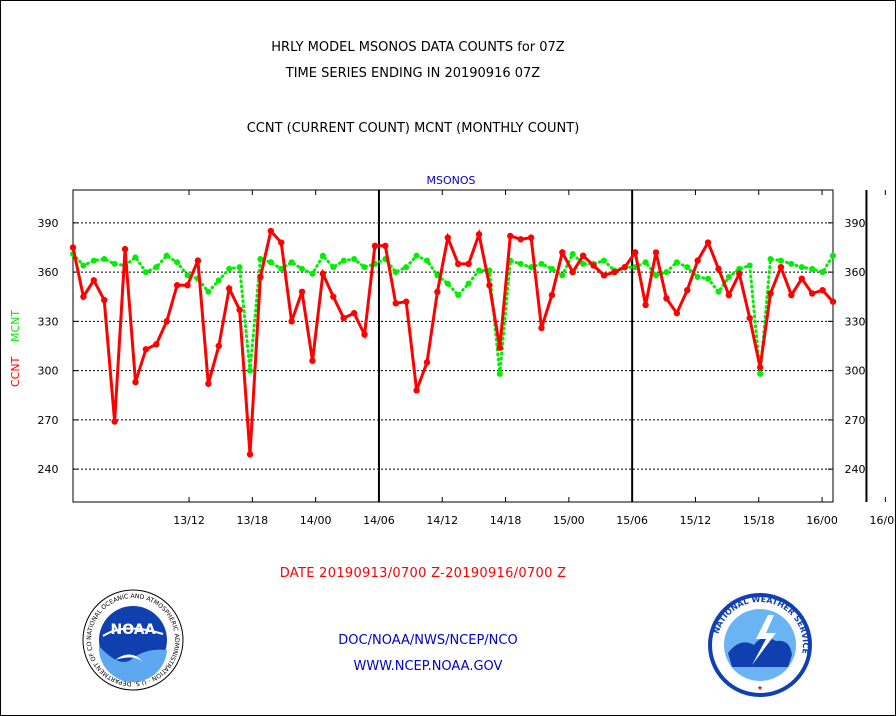 The image size is (896, 716). I want to click on y-tick-label-left: 390, so click(48, 223).